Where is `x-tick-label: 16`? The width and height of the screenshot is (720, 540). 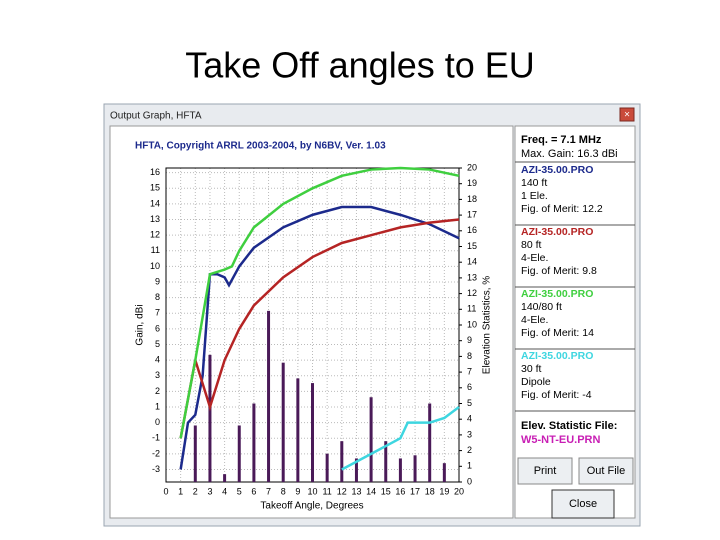
x-tick-label: 16 is located at coordinates (400, 491).